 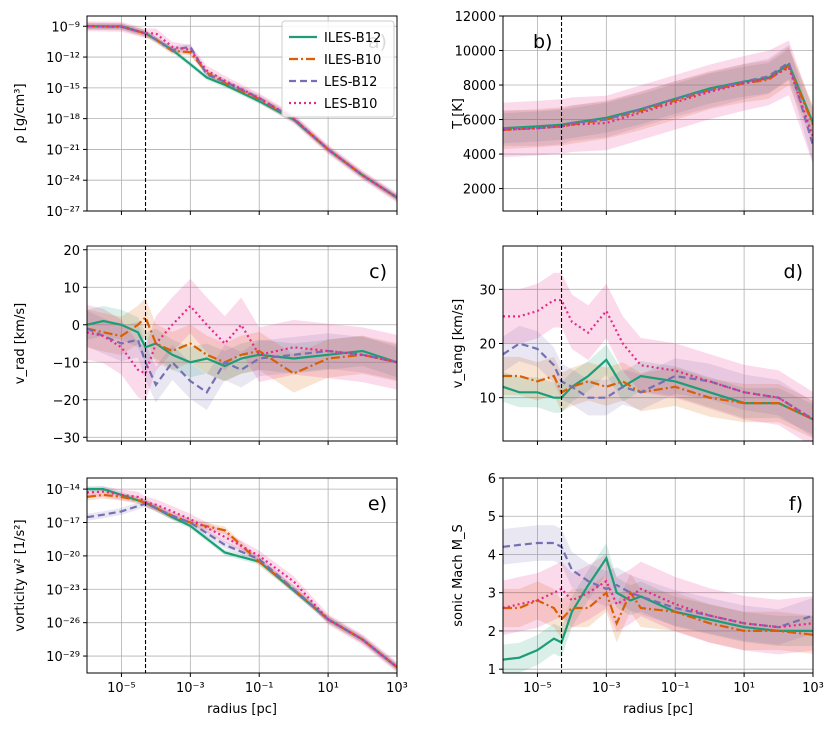 What do you see at coordinates (397, 688) in the screenshot?
I see `x-tick-label: 10³` at bounding box center [397, 688].